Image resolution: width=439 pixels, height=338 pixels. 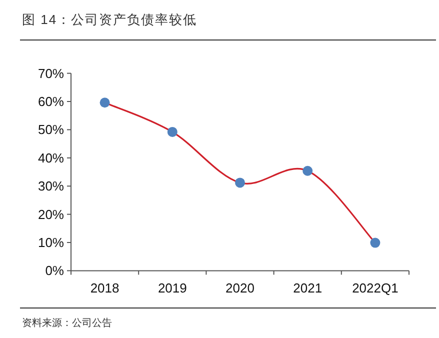 What do you see at coordinates (67, 323) in the screenshot?
I see `text: 资料来源：公司公告` at bounding box center [67, 323].